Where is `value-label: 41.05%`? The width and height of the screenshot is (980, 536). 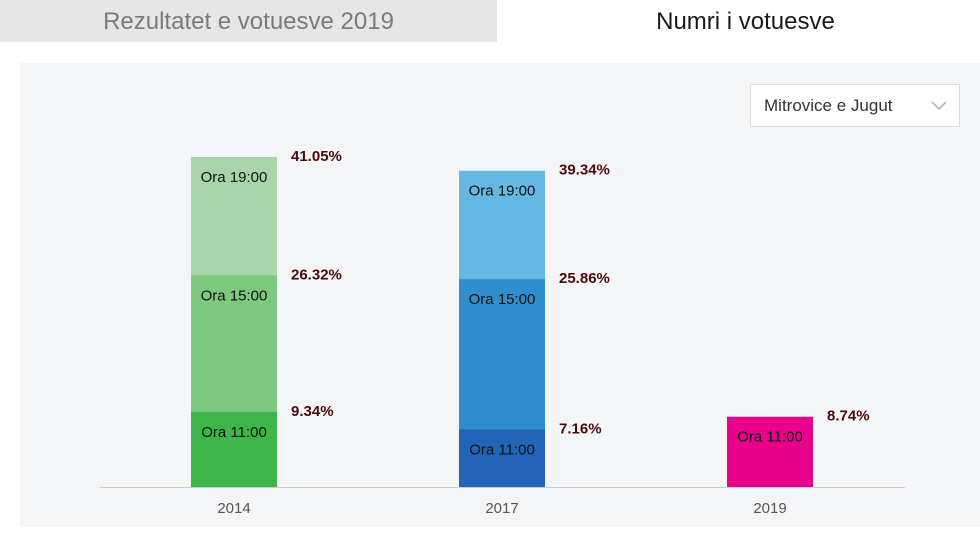 value-label: 41.05% is located at coordinates (316, 156).